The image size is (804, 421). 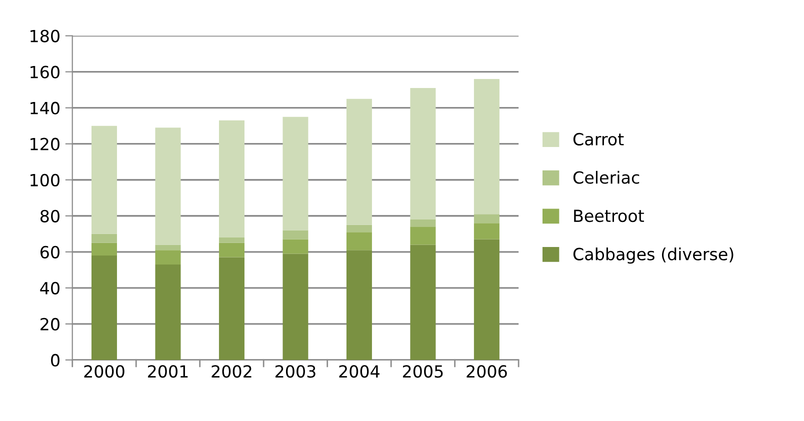 What do you see at coordinates (606, 177) in the screenshot?
I see `legend-label: Celeriac` at bounding box center [606, 177].